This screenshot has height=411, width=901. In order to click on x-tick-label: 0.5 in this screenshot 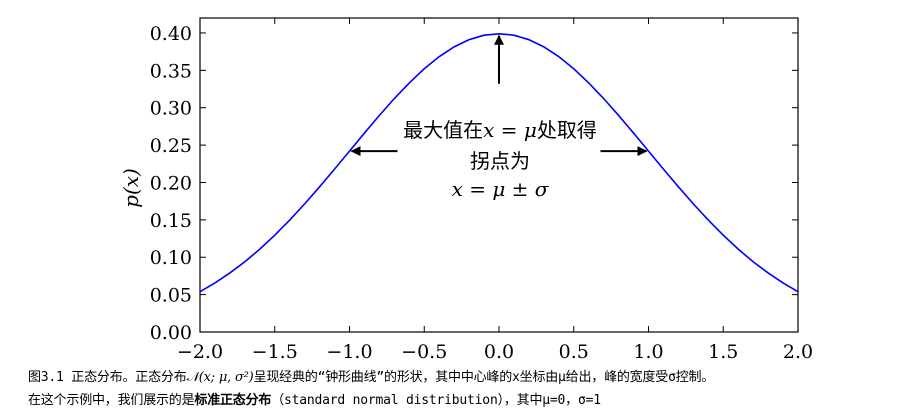, I will do `click(574, 350)`.